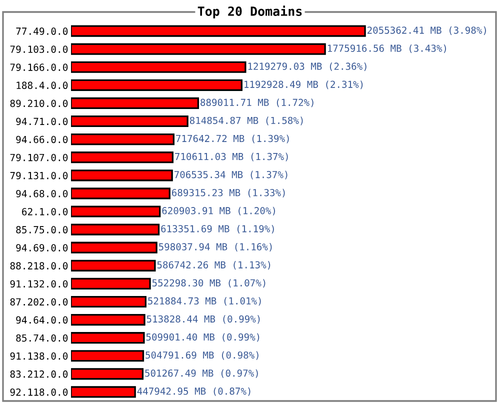 The height and width of the screenshot is (403, 500). What do you see at coordinates (39, 104) in the screenshot?
I see `y-tick-label: 89.210.0.0` at bounding box center [39, 104].